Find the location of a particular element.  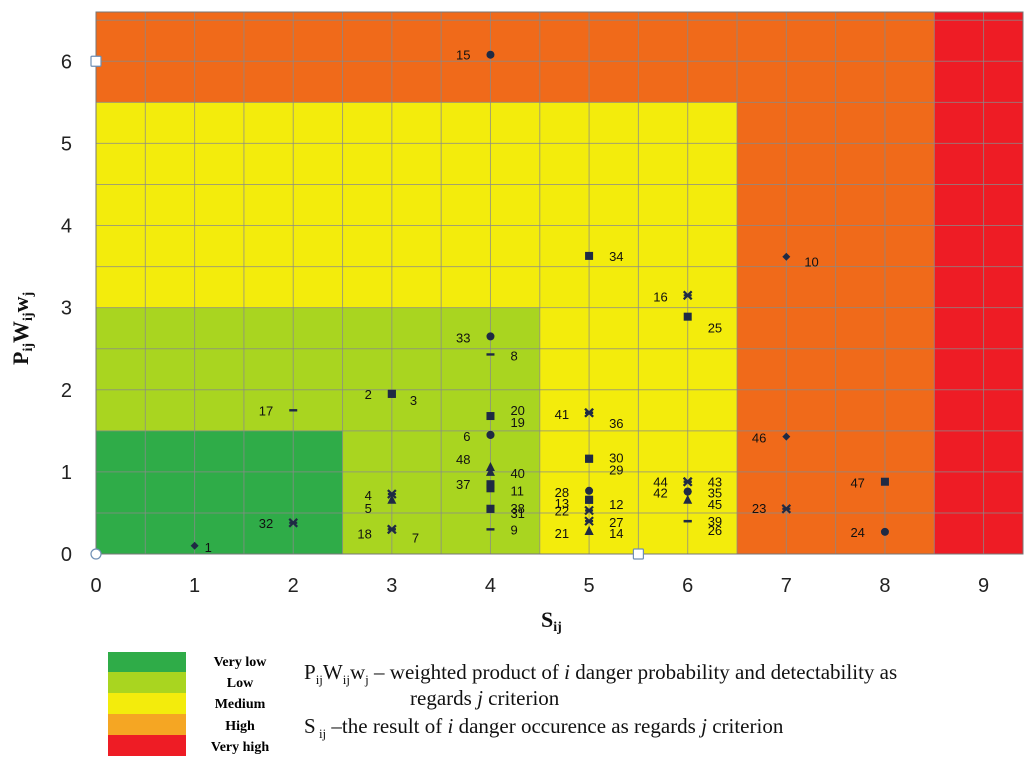

x-tick-label: 2 is located at coordinates (293, 586).